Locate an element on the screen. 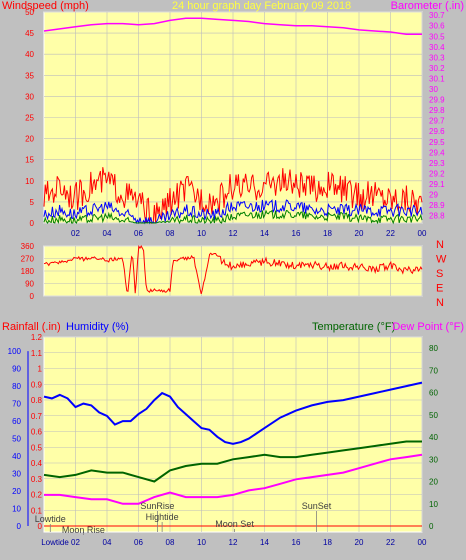  temperature-tick-label: 60 is located at coordinates (433, 393).